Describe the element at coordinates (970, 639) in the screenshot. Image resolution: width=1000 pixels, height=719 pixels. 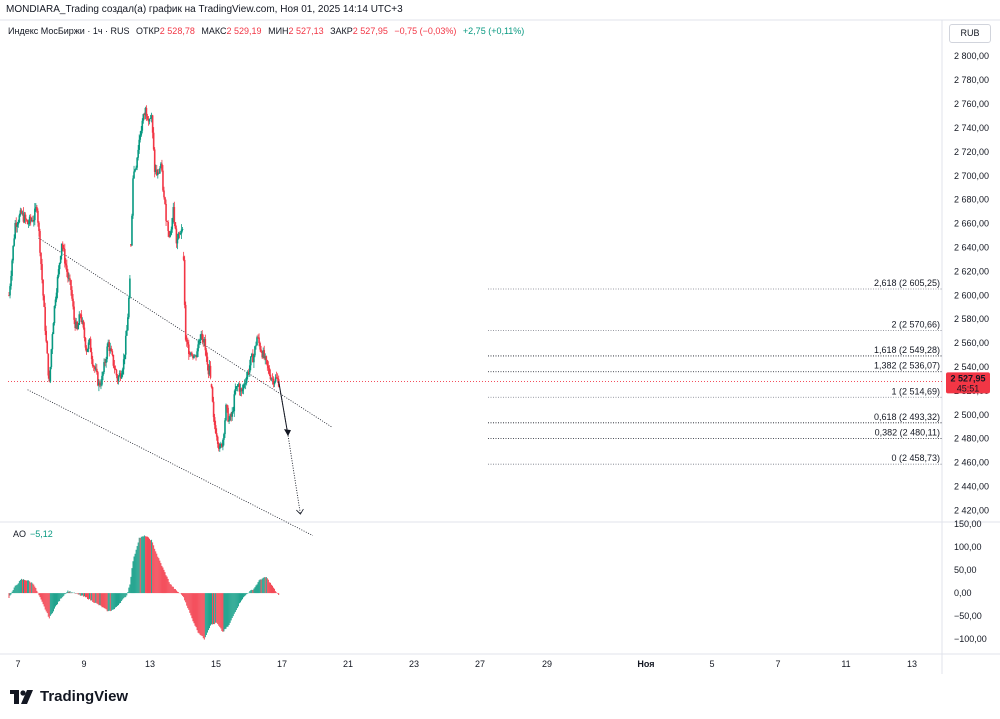
I see `ao-y-tick-label: −100,00` at that location.